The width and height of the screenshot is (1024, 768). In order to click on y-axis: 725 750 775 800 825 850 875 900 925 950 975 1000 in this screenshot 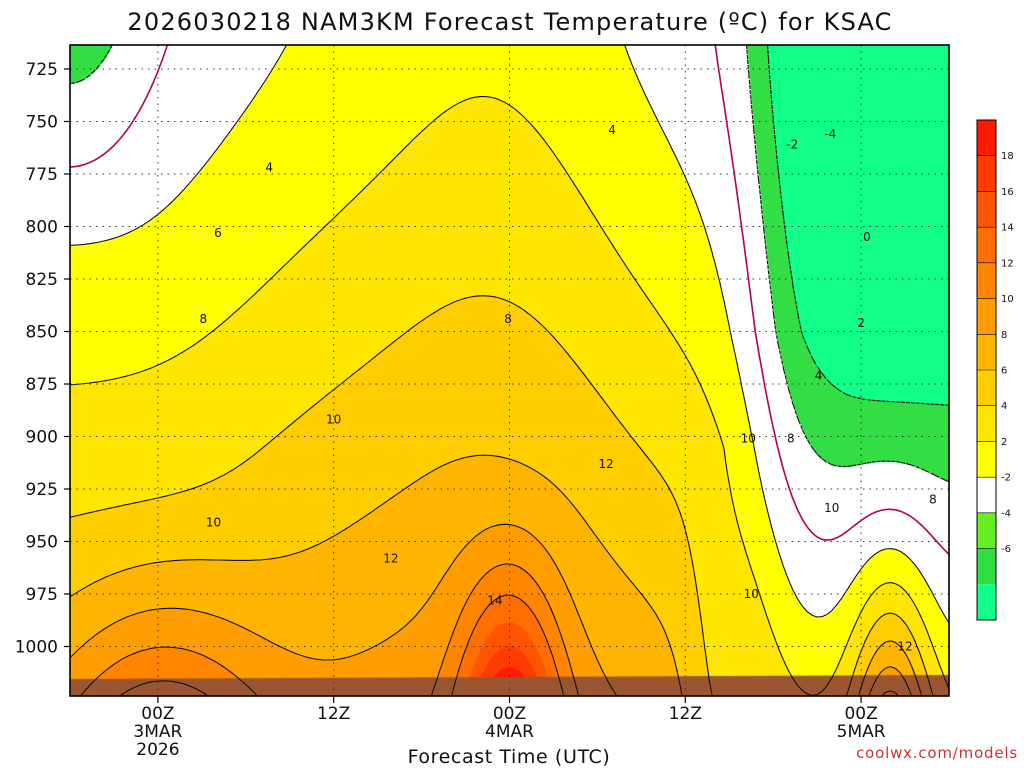, I will do `click(42, 359)`.